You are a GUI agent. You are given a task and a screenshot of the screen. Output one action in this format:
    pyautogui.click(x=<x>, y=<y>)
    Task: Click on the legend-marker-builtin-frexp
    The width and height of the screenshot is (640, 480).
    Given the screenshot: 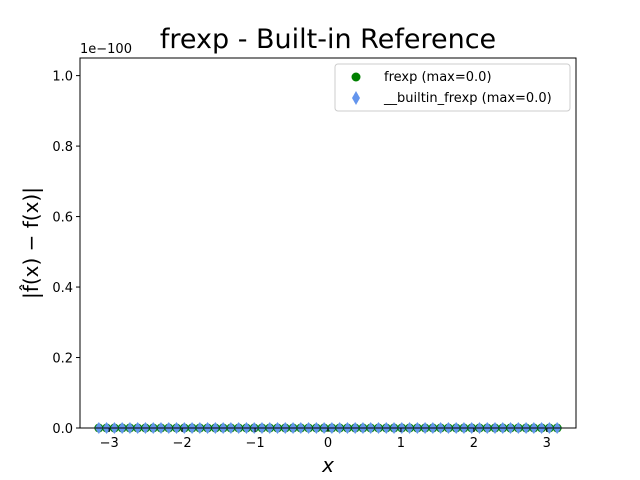 What is the action you would take?
    pyautogui.click(x=356, y=98)
    